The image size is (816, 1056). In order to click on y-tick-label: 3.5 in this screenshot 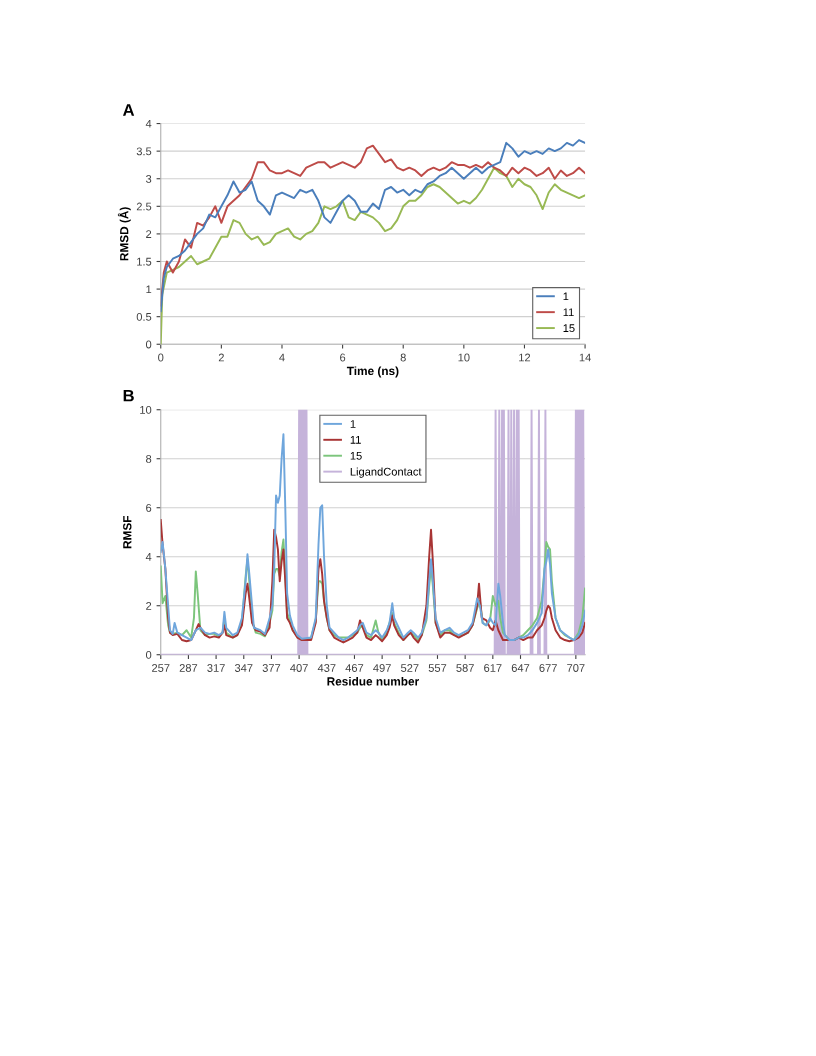, I will do `click(144, 151)`.